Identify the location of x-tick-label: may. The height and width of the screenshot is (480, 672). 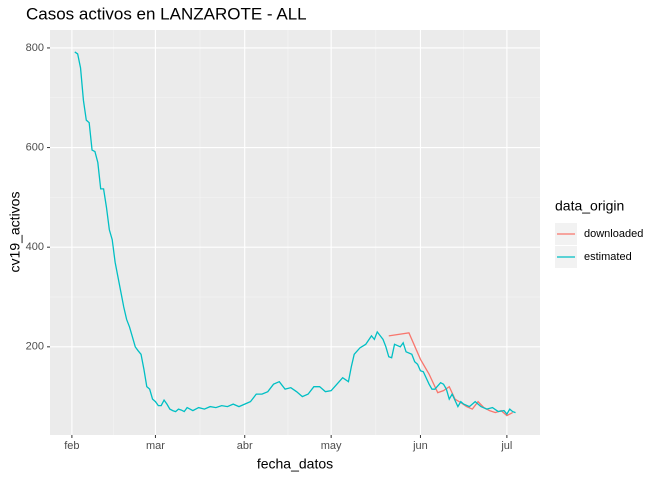
(331, 446).